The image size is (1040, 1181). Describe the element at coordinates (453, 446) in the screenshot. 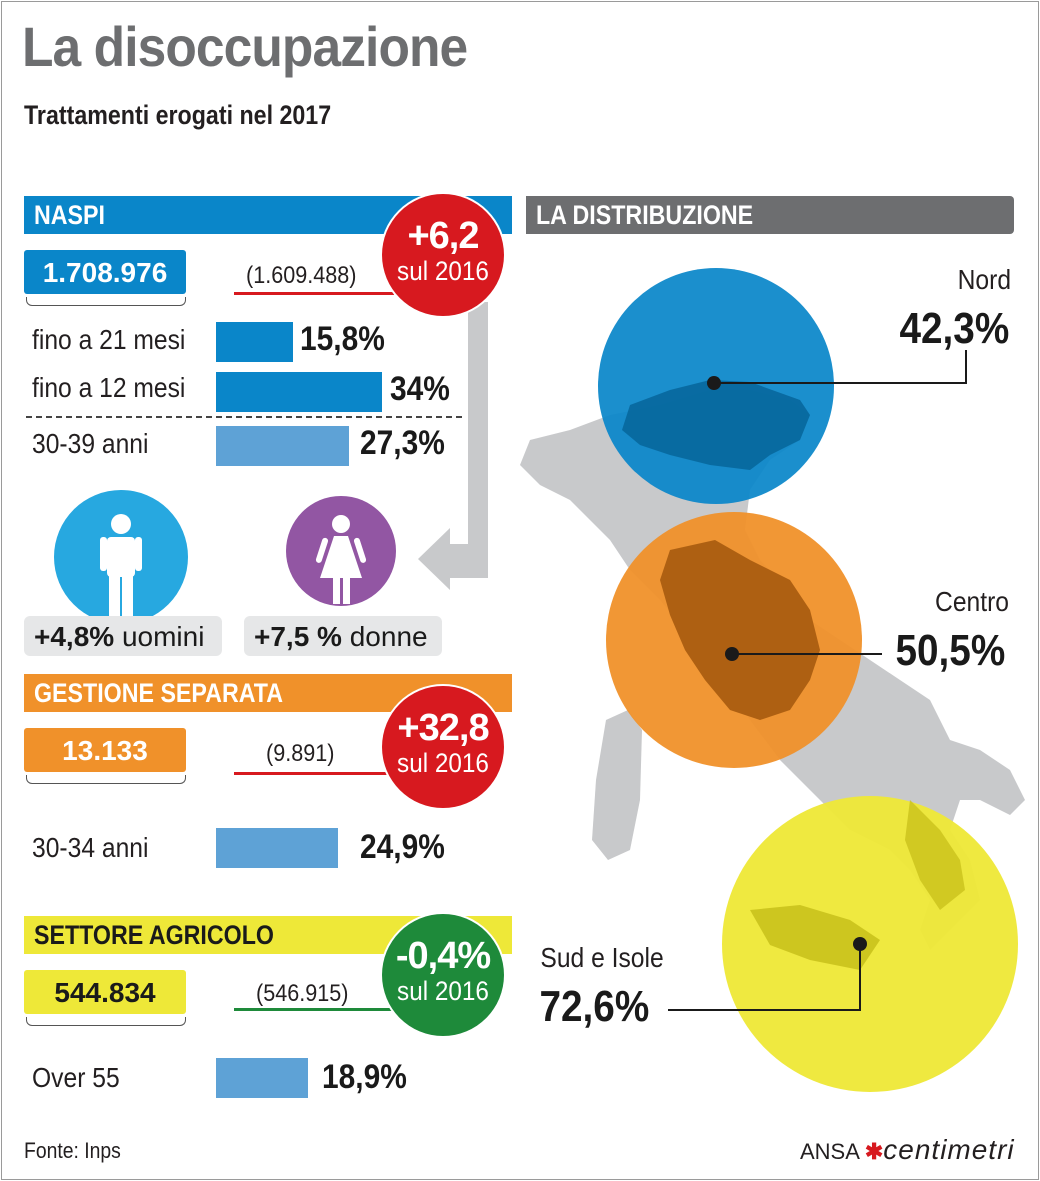

I see `naspi-arrow` at that location.